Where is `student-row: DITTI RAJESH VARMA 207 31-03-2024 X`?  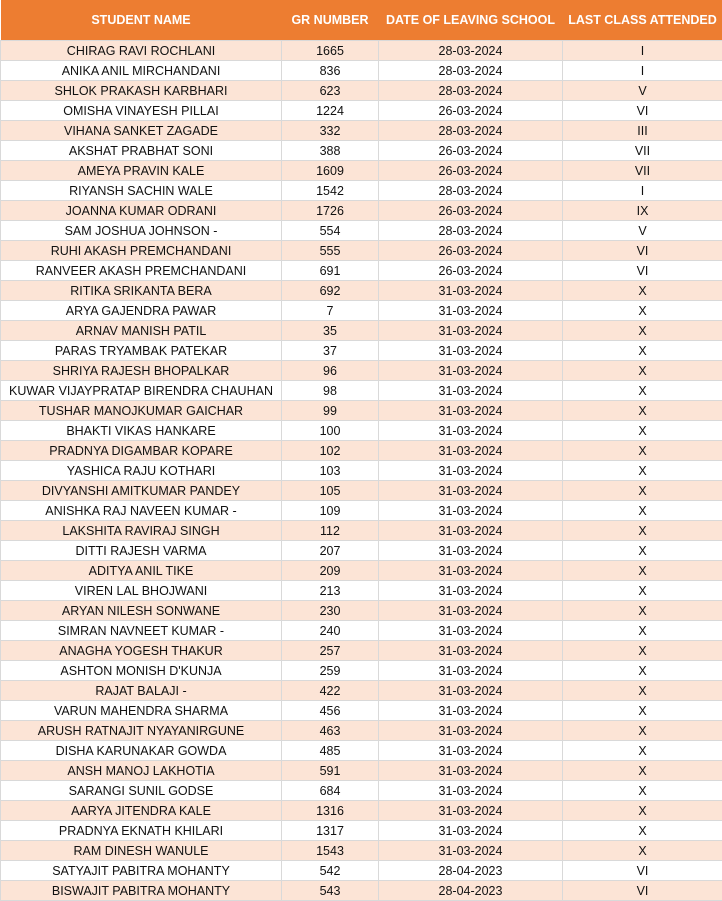 student-row: DITTI RAJESH VARMA 207 31-03-2024 X is located at coordinates (361, 550).